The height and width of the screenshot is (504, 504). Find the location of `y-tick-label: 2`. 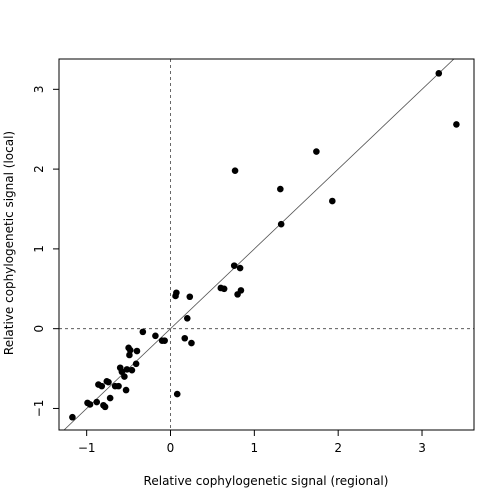

y-tick-label: 2 is located at coordinates (39, 169).